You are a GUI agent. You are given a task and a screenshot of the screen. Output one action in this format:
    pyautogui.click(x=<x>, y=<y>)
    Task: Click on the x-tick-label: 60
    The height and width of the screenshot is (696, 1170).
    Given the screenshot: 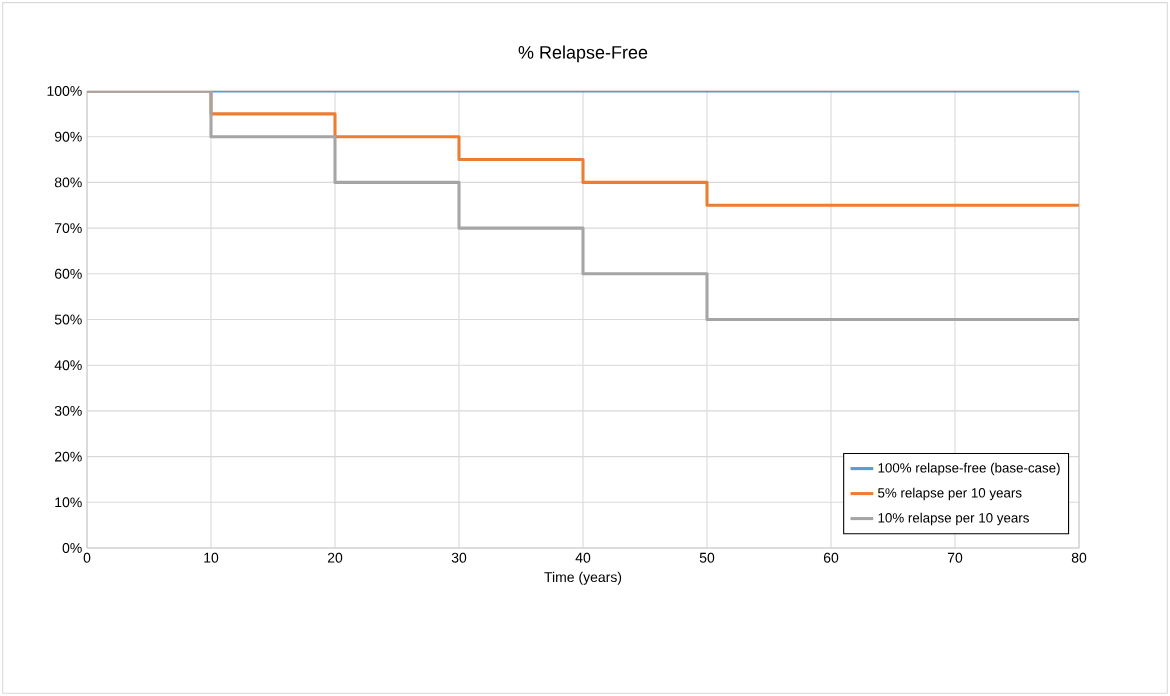 What is the action you would take?
    pyautogui.click(x=831, y=557)
    